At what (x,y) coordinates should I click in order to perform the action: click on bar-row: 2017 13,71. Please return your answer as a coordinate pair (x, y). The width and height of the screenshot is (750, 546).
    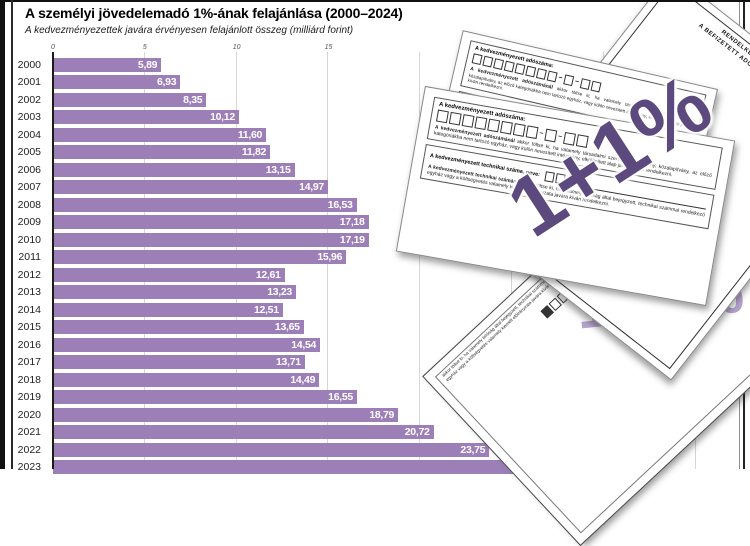
    Looking at the image, I should click on (375, 362).